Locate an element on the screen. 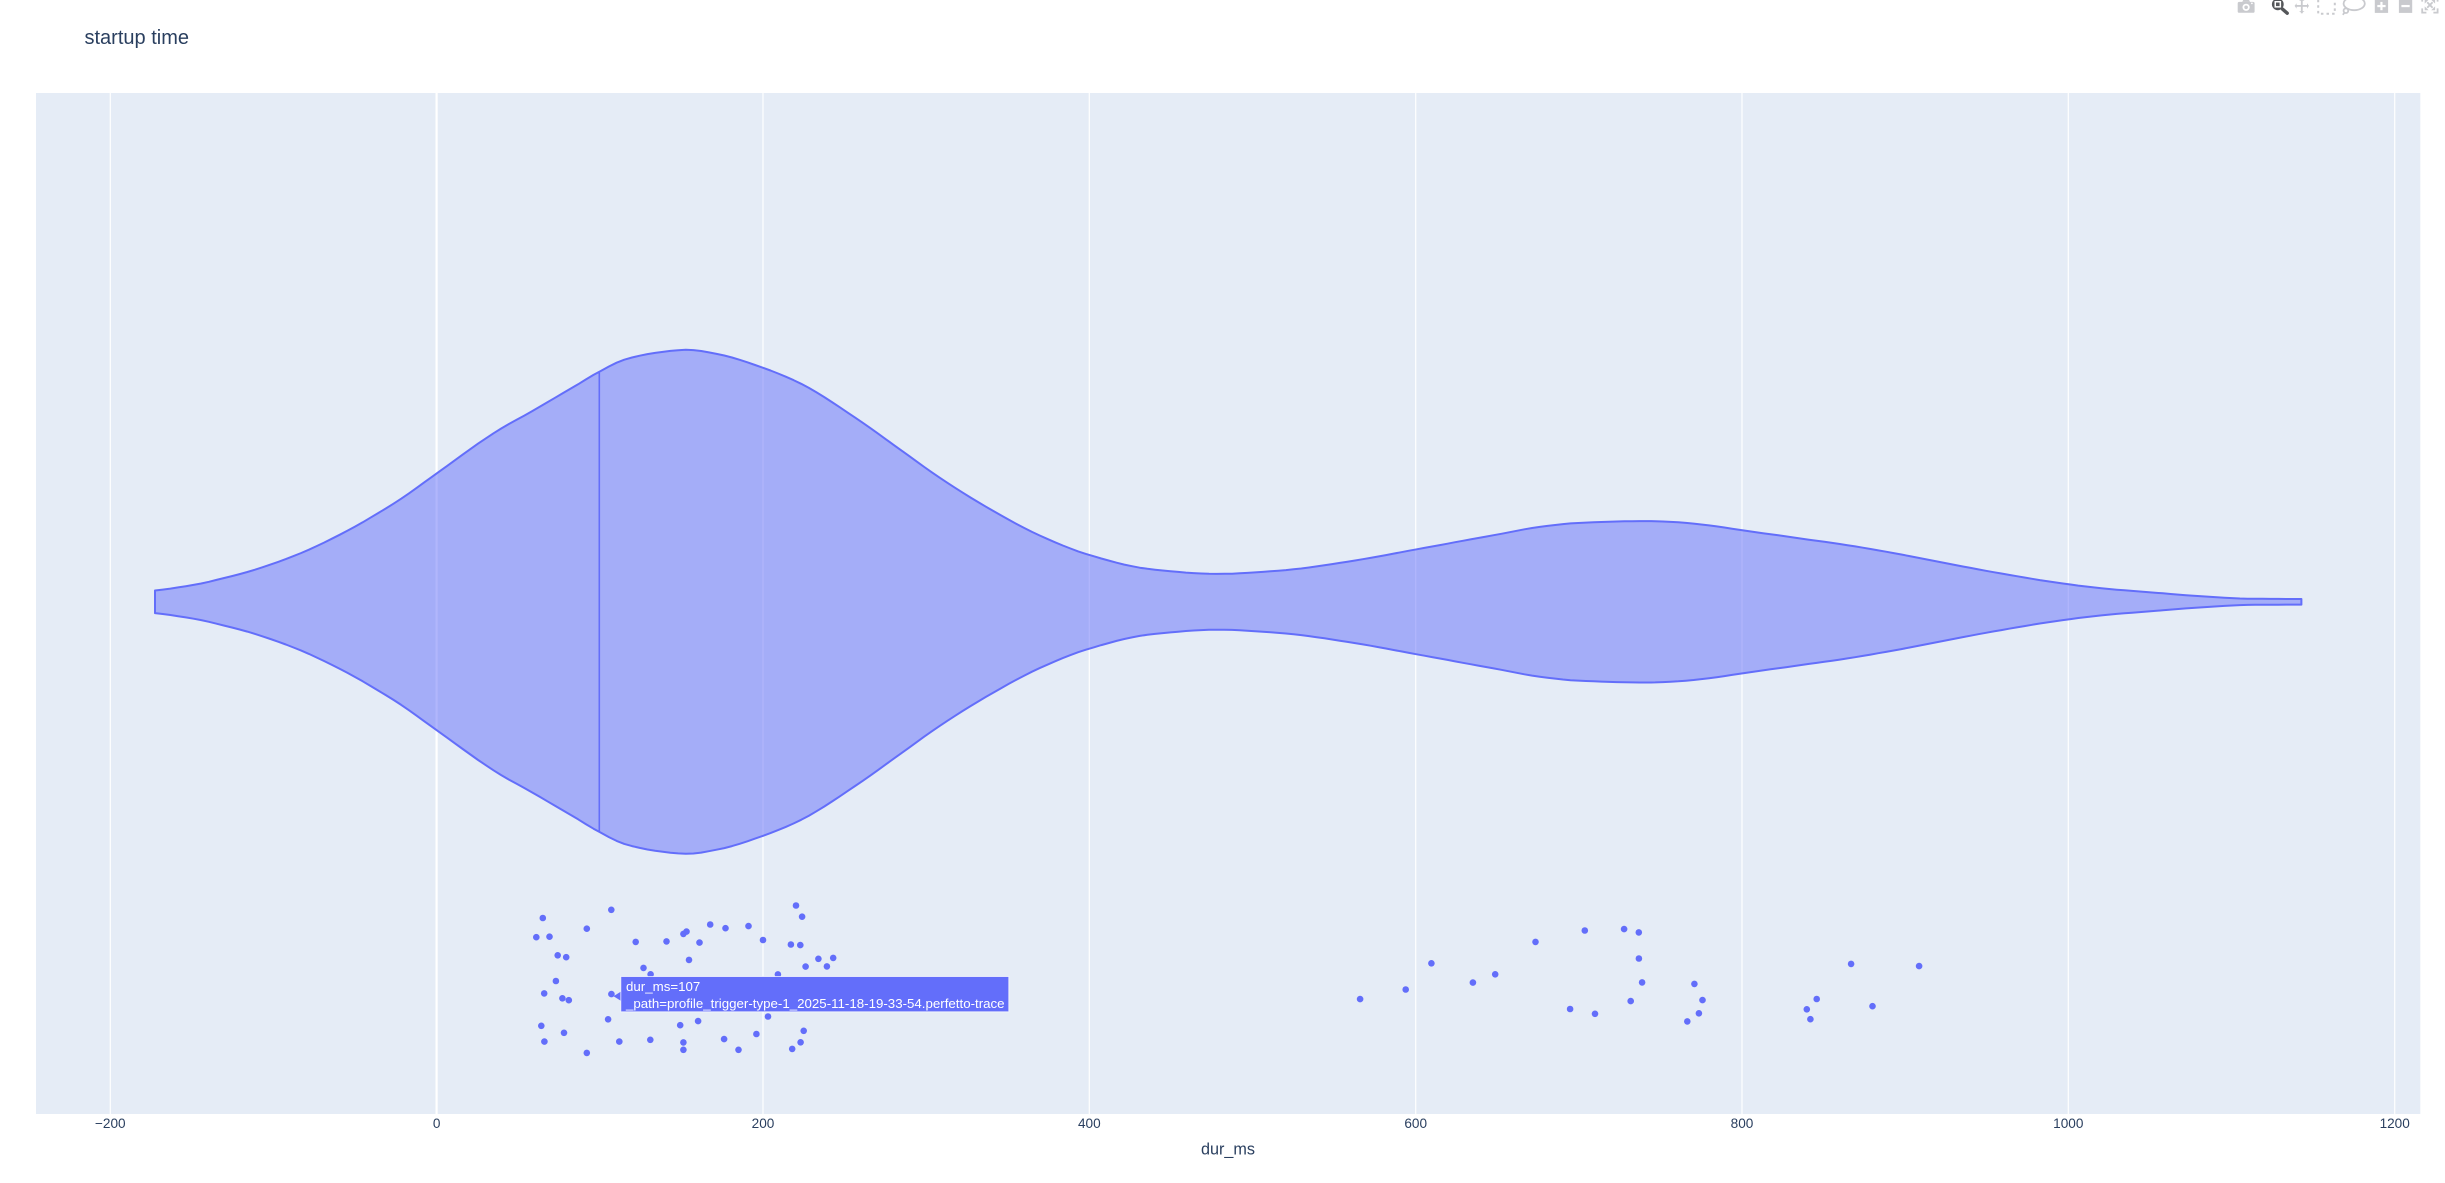 Image resolution: width=2445 pixels, height=1183 pixels. svg-text: dur_ms=107 is located at coordinates (663, 986).